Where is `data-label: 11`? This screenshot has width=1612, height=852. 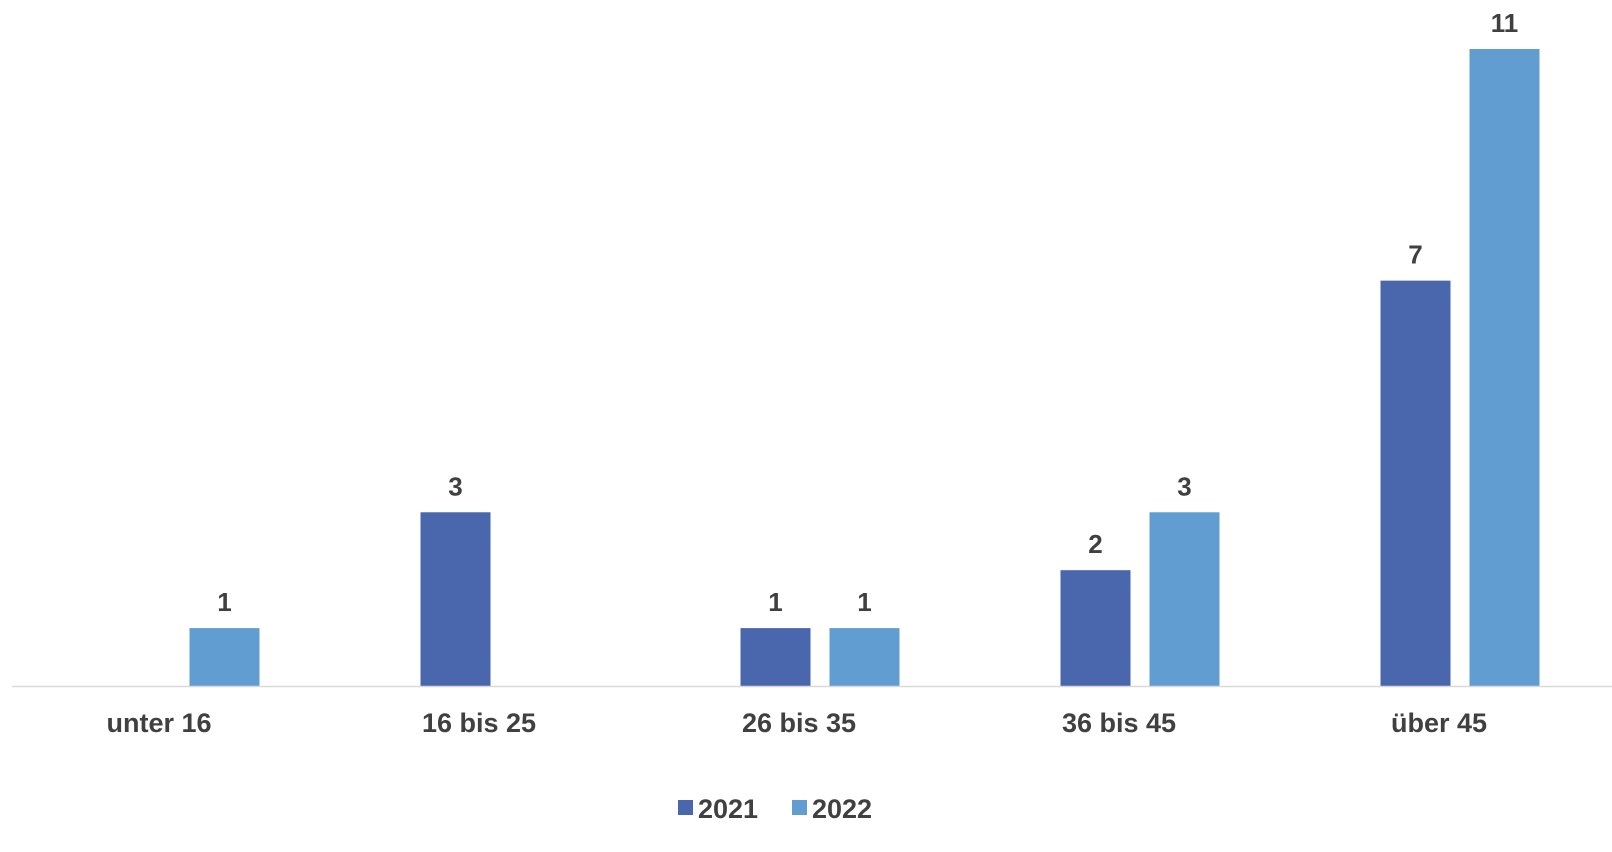
data-label: 11 is located at coordinates (1505, 23).